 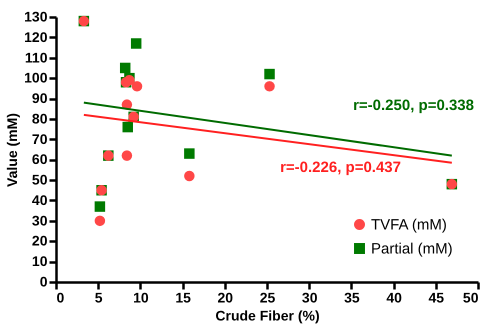 I want to click on x-tick-label: 40, so click(x=394, y=298).